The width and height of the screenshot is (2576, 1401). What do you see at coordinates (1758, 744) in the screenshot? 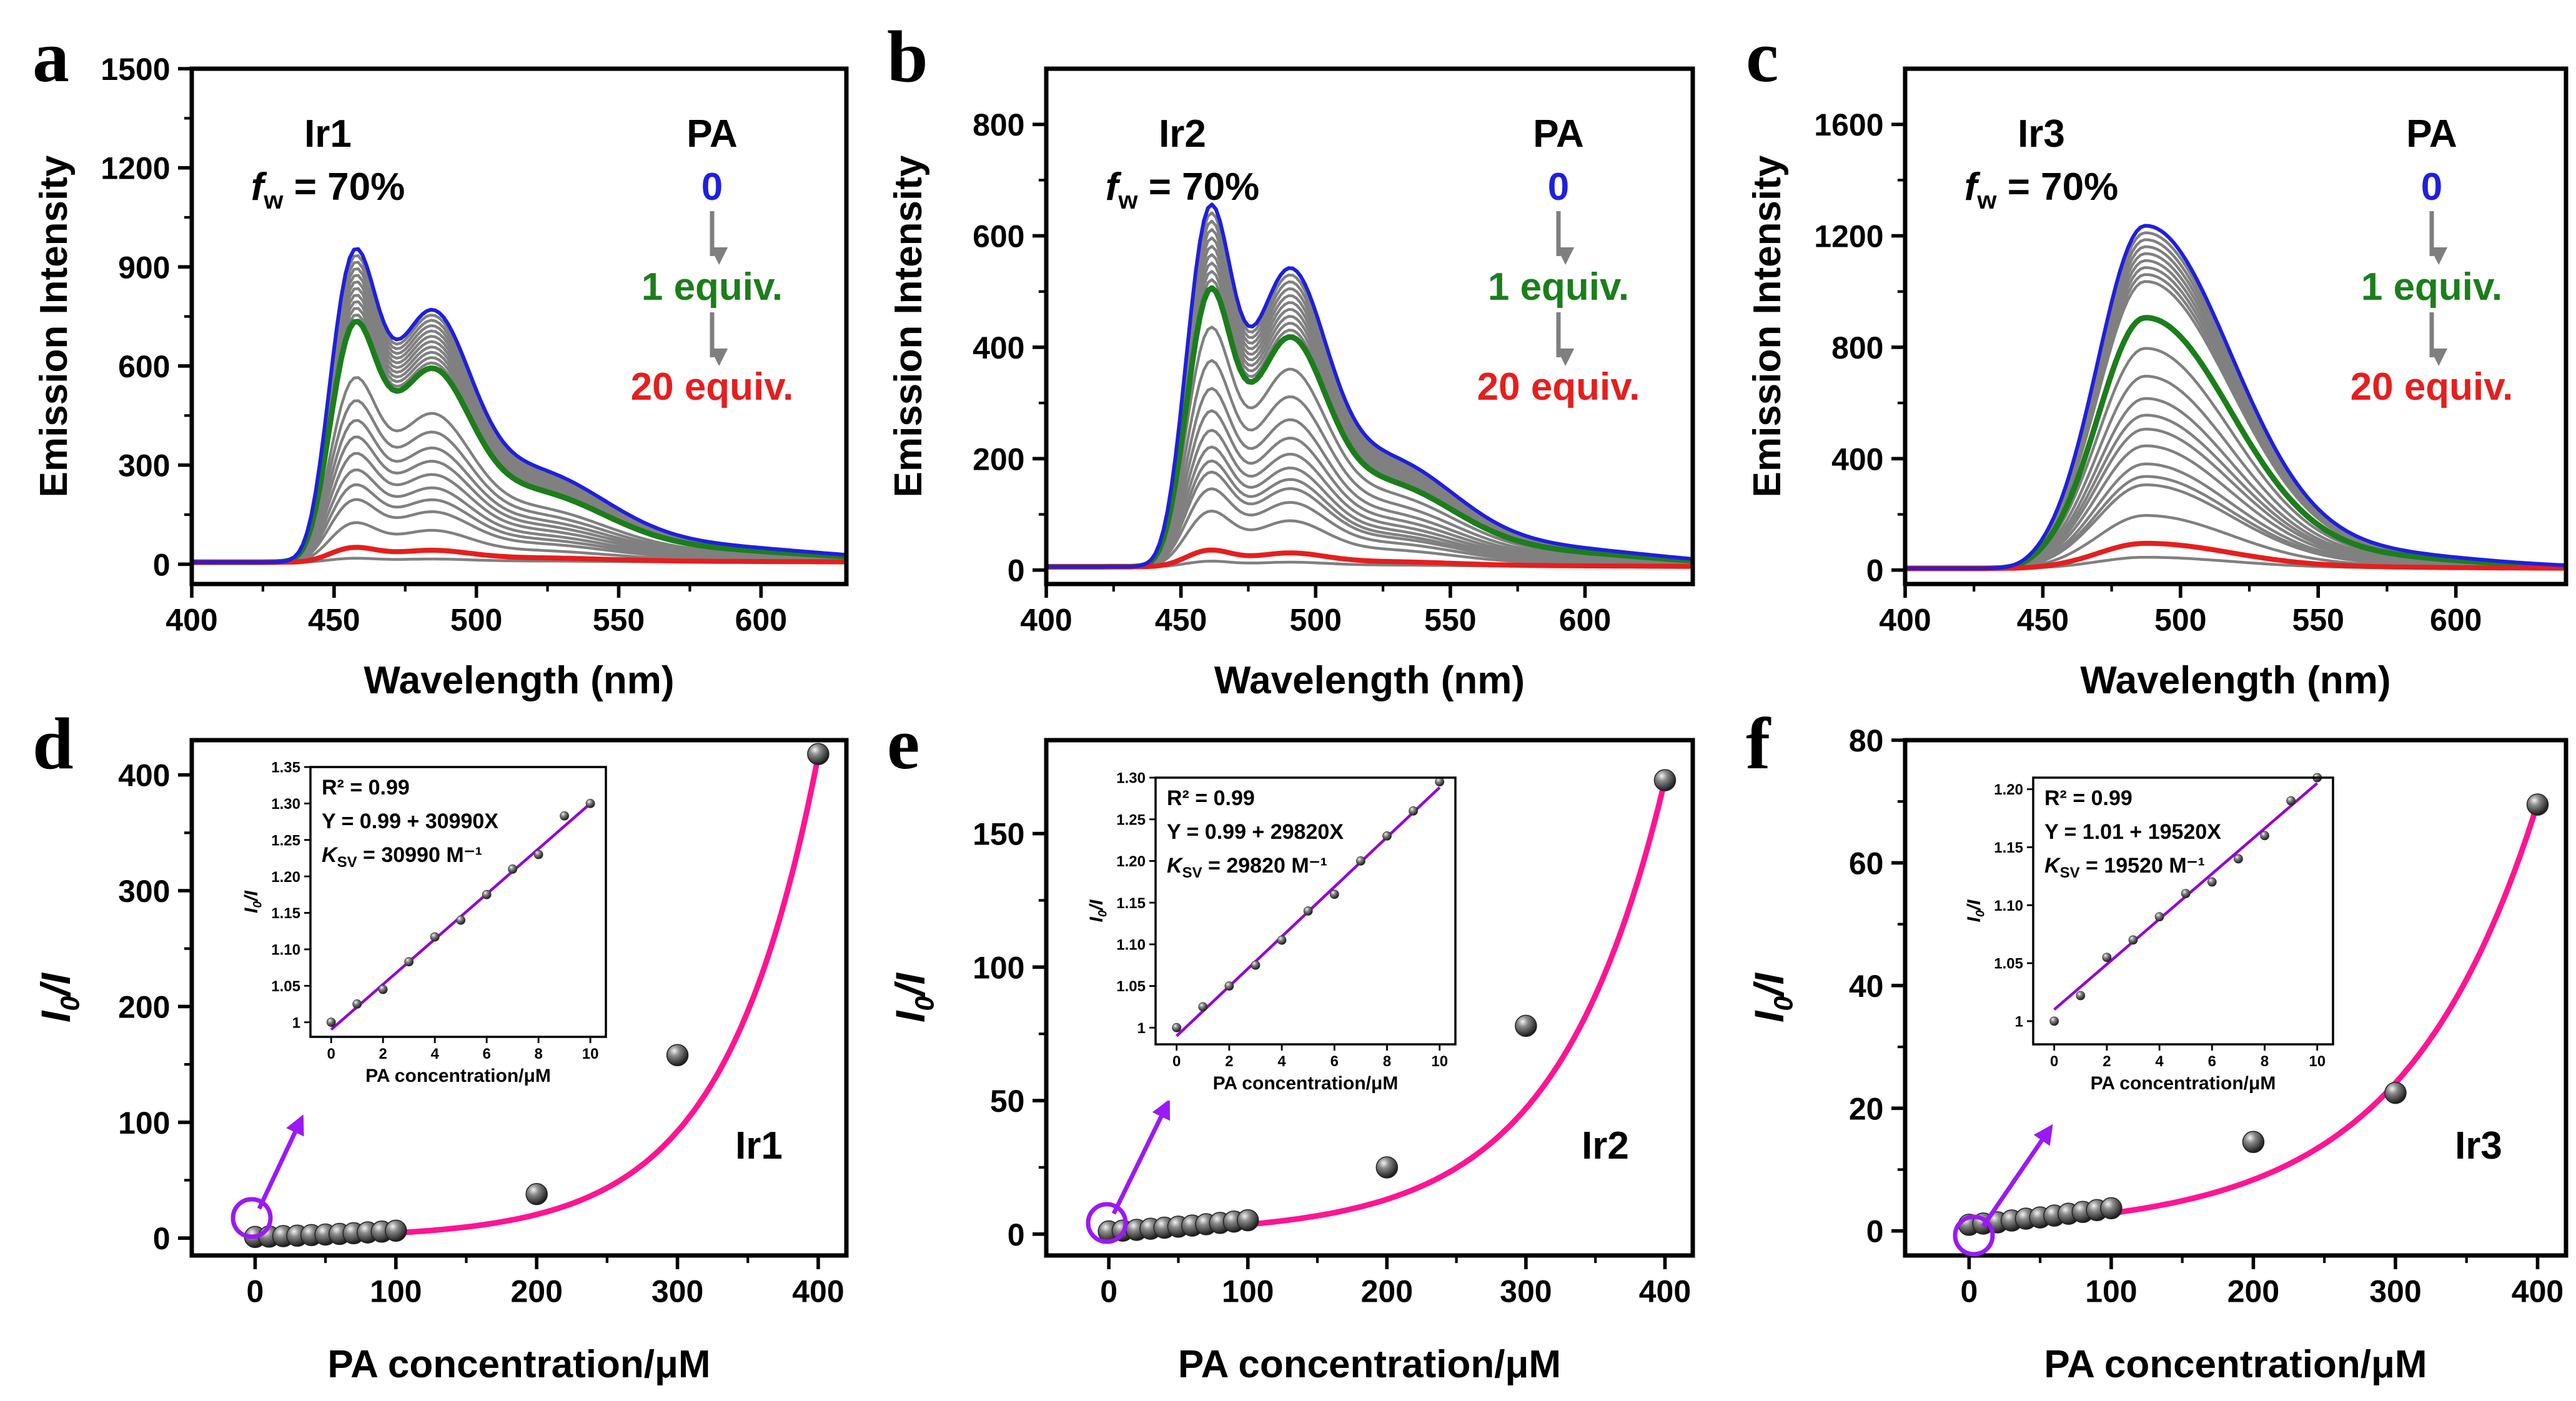
I see `panel-f-label: f` at bounding box center [1758, 744].